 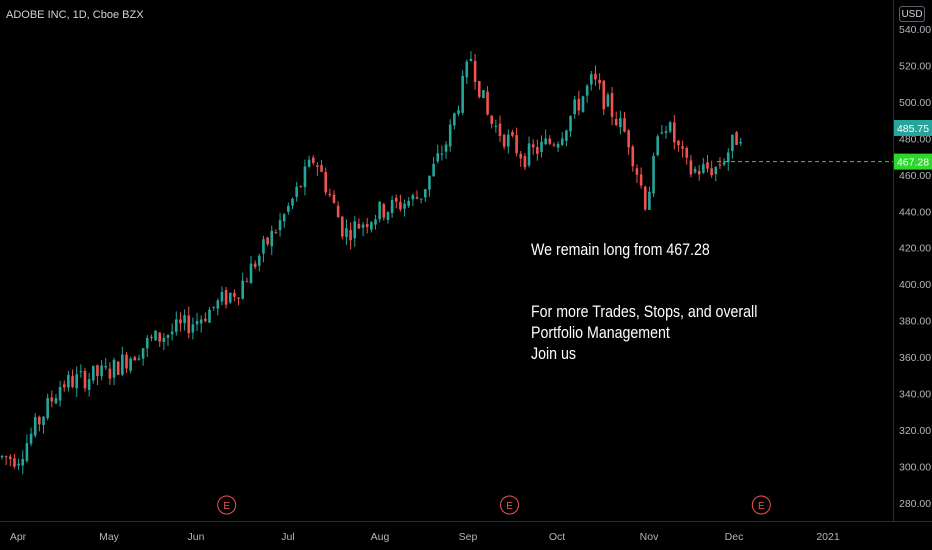 What do you see at coordinates (553, 354) in the screenshot?
I see `annotation-line: Join us` at bounding box center [553, 354].